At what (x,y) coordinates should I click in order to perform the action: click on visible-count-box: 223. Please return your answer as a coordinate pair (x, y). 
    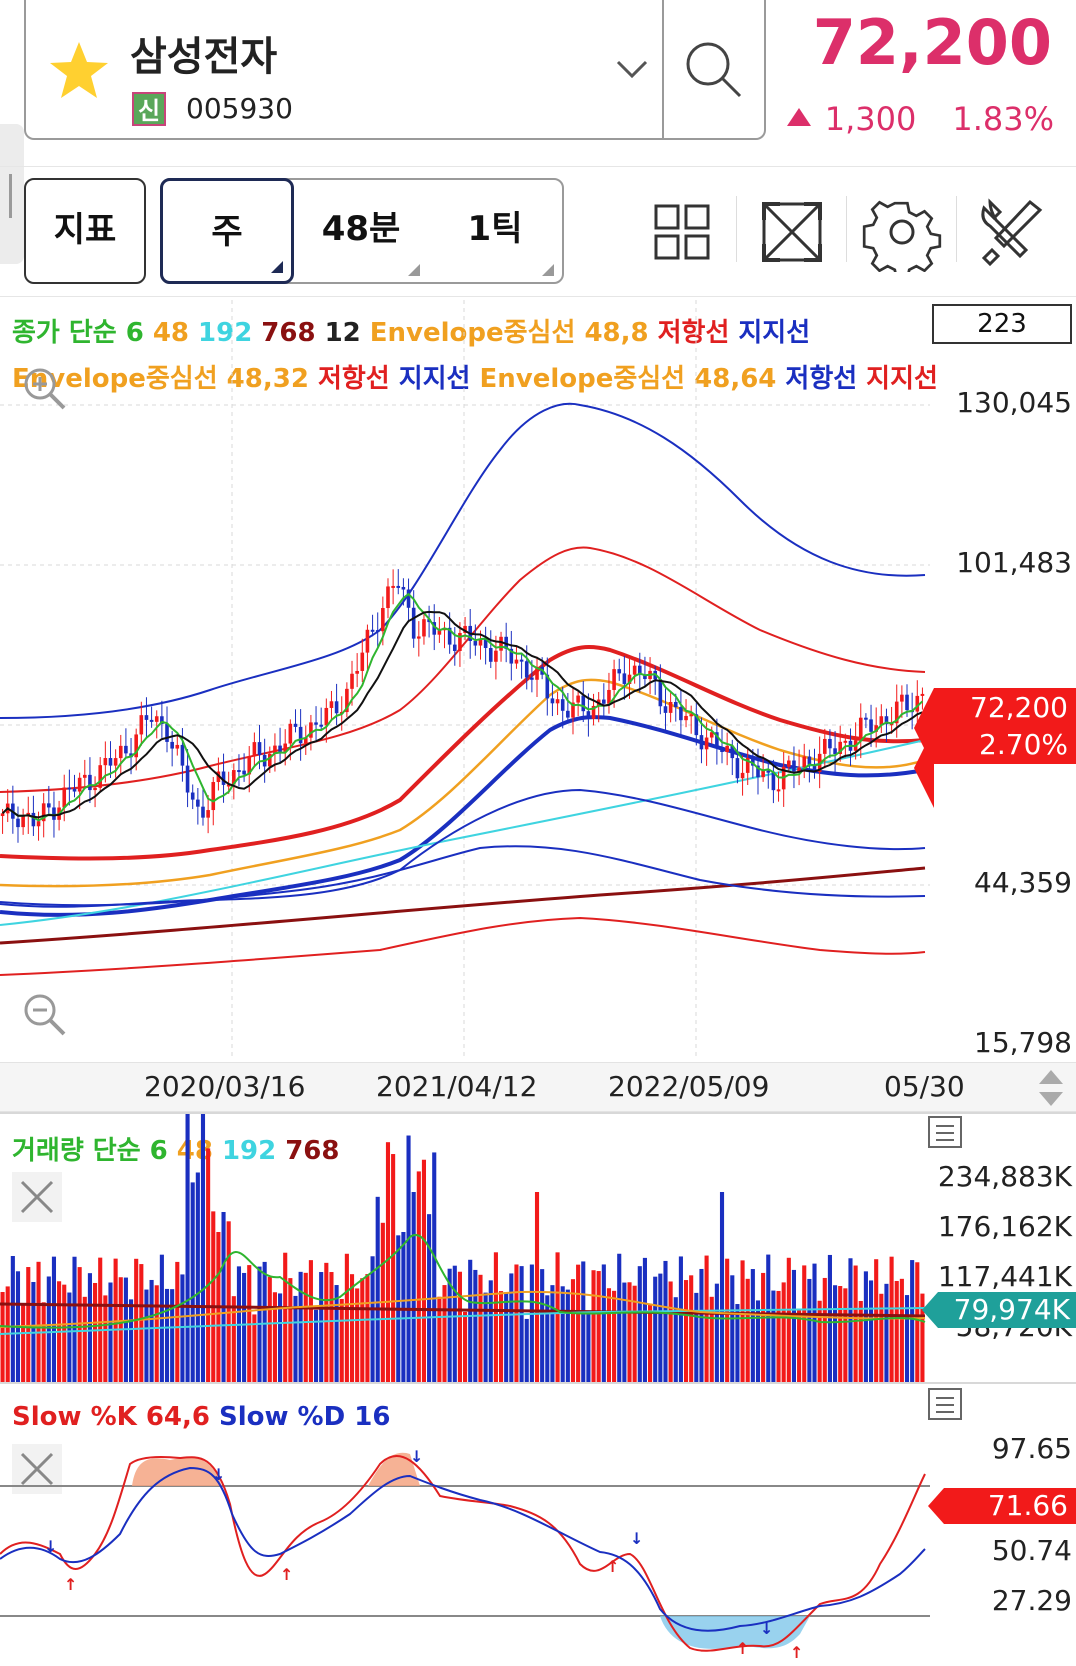
    Looking at the image, I should click on (1002, 324).